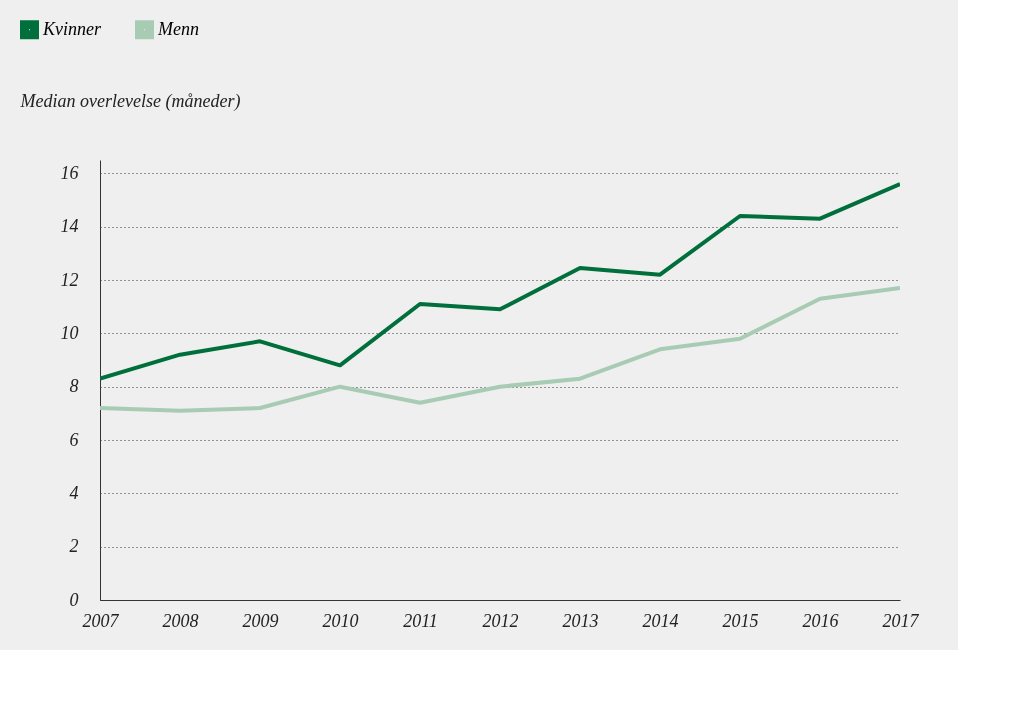 Image resolution: width=1021 pixels, height=709 pixels. What do you see at coordinates (500, 349) in the screenshot?
I see `line-series` at bounding box center [500, 349].